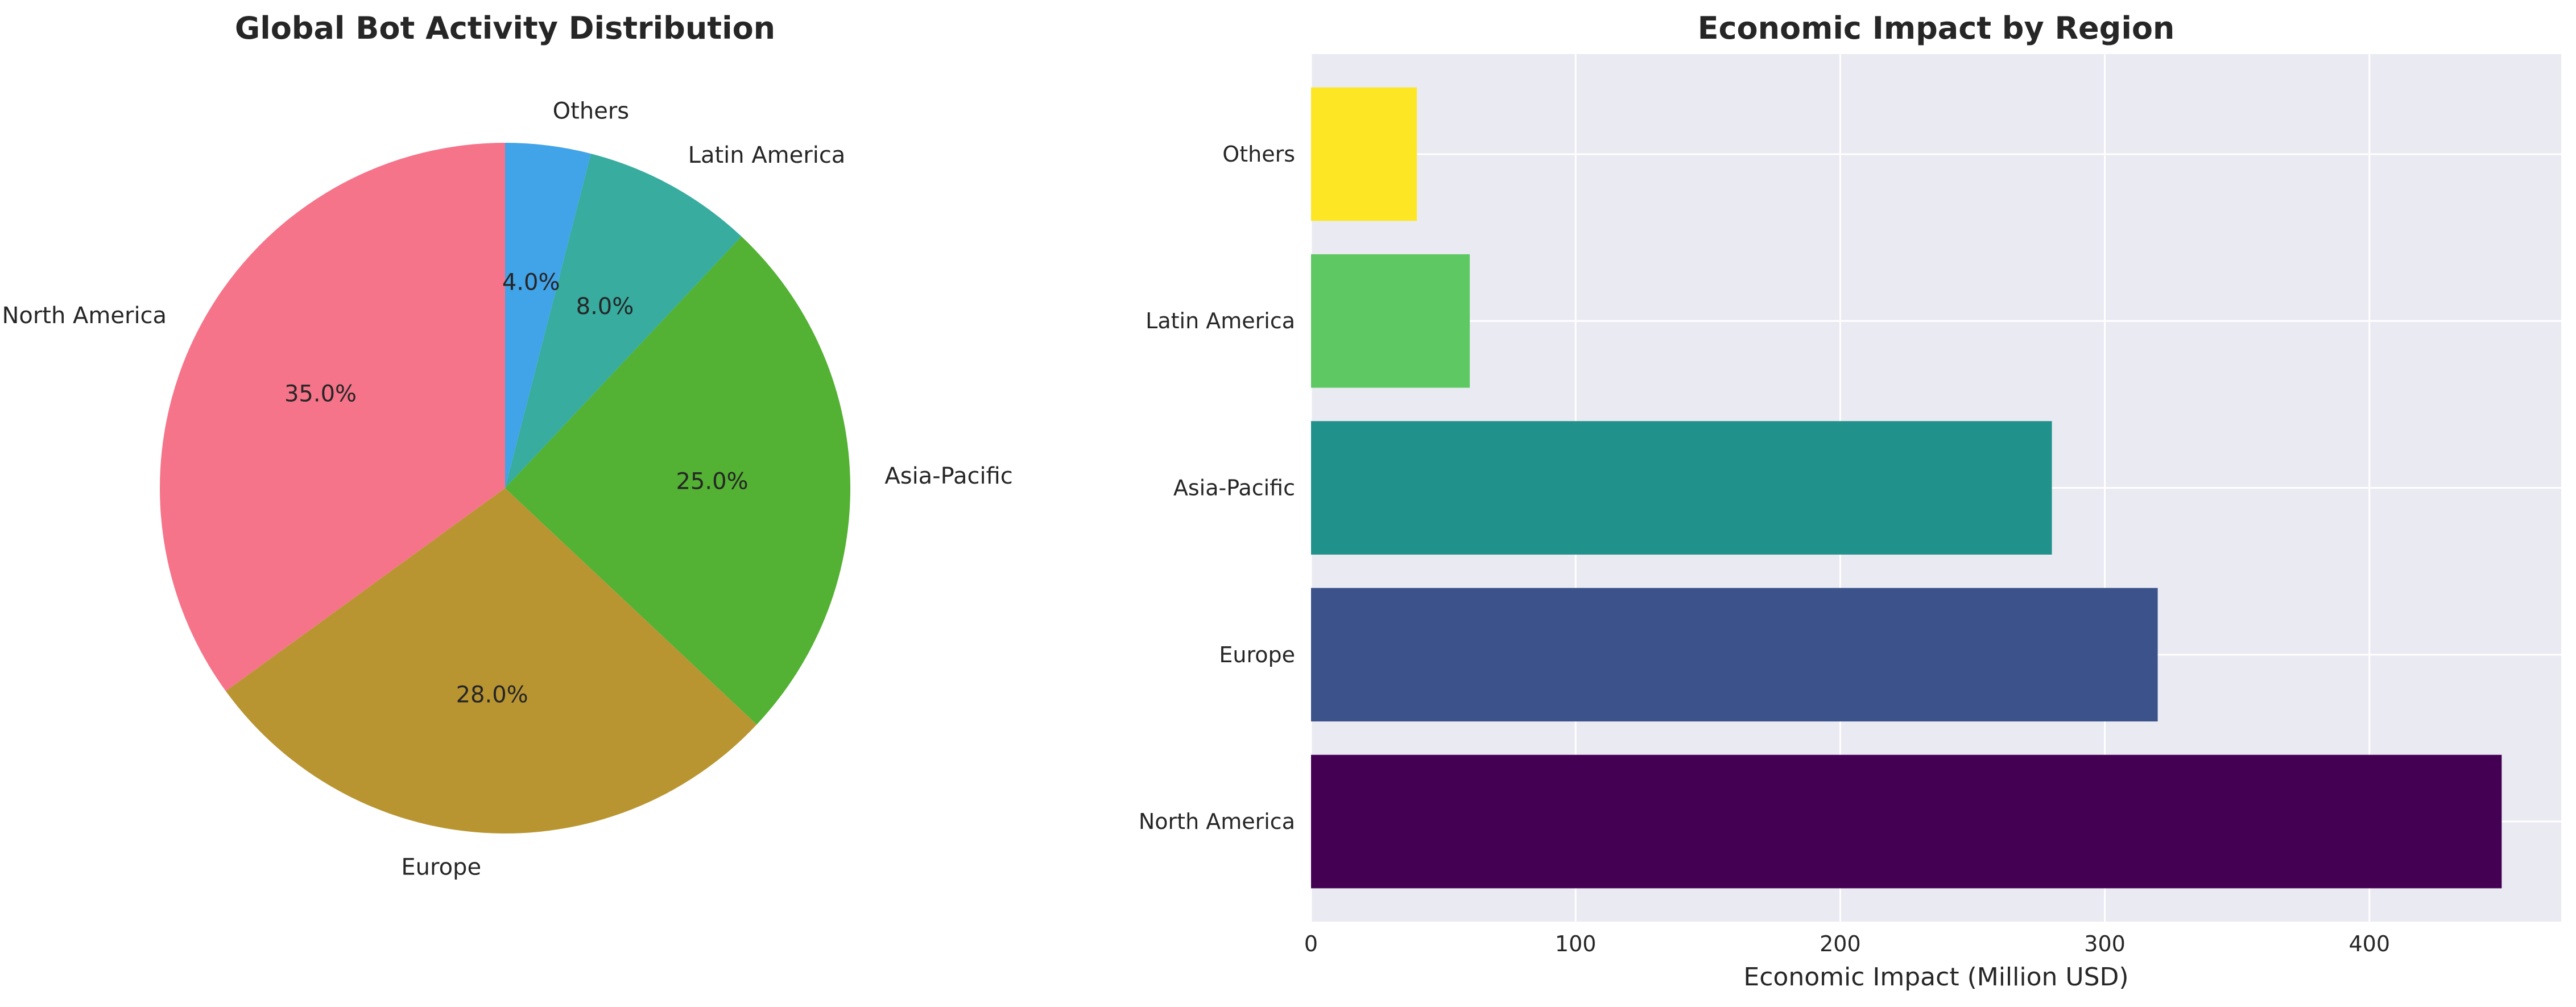 The height and width of the screenshot is (1007, 2576). What do you see at coordinates (332, 417) in the screenshot?
I see `pie-slice-north-america` at bounding box center [332, 417].